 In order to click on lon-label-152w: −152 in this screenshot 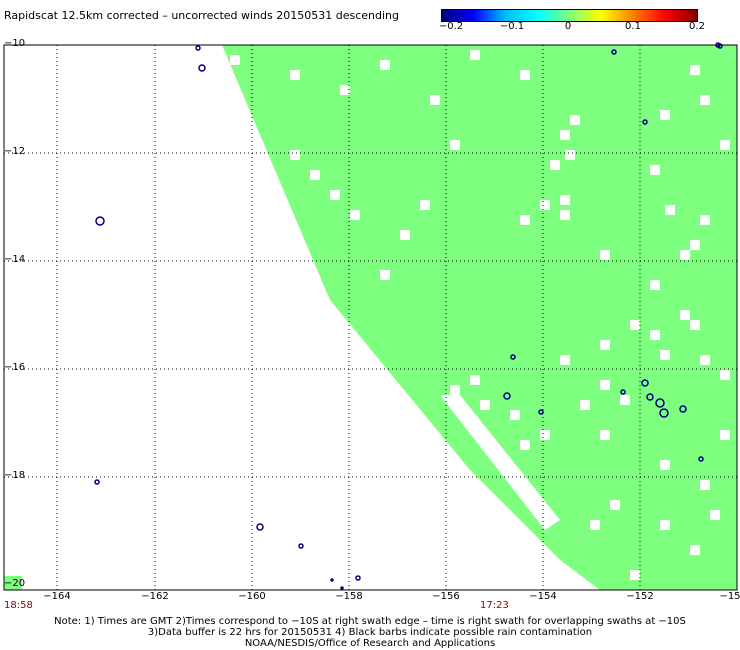, I will do `click(640, 596)`.